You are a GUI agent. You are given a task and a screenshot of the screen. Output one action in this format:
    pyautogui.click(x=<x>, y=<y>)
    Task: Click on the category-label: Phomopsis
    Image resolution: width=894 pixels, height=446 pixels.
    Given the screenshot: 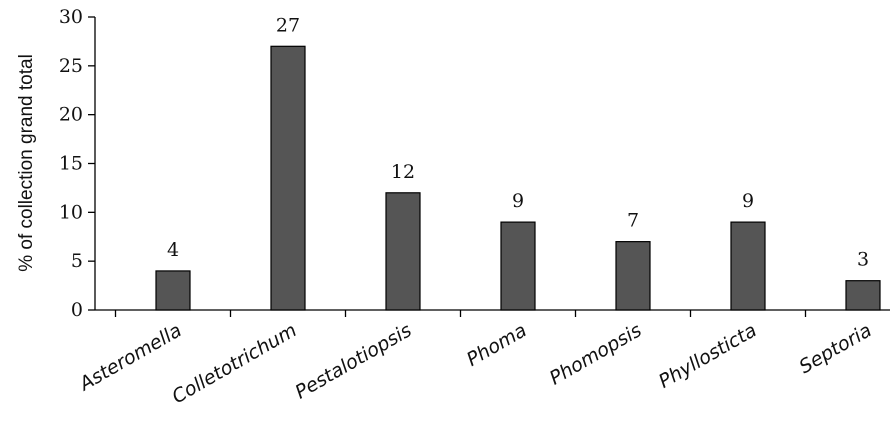 What is the action you would take?
    pyautogui.click(x=596, y=354)
    